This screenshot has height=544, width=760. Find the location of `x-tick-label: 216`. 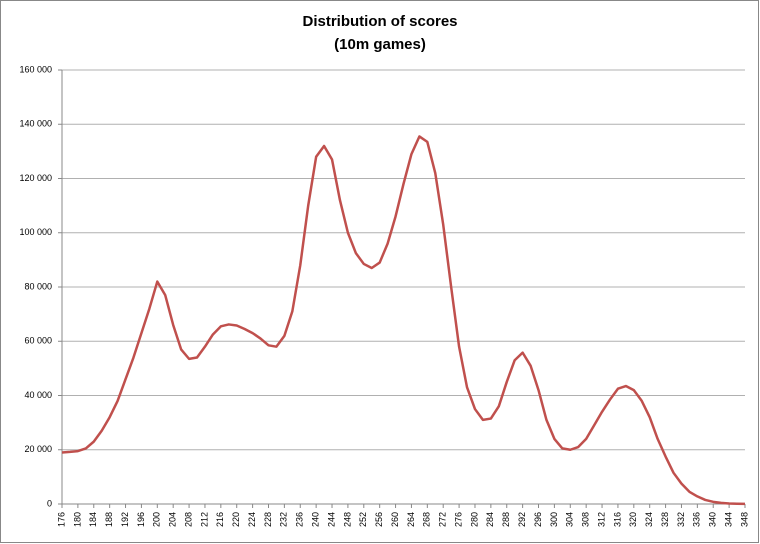

x-tick-label: 216 is located at coordinates (220, 519).